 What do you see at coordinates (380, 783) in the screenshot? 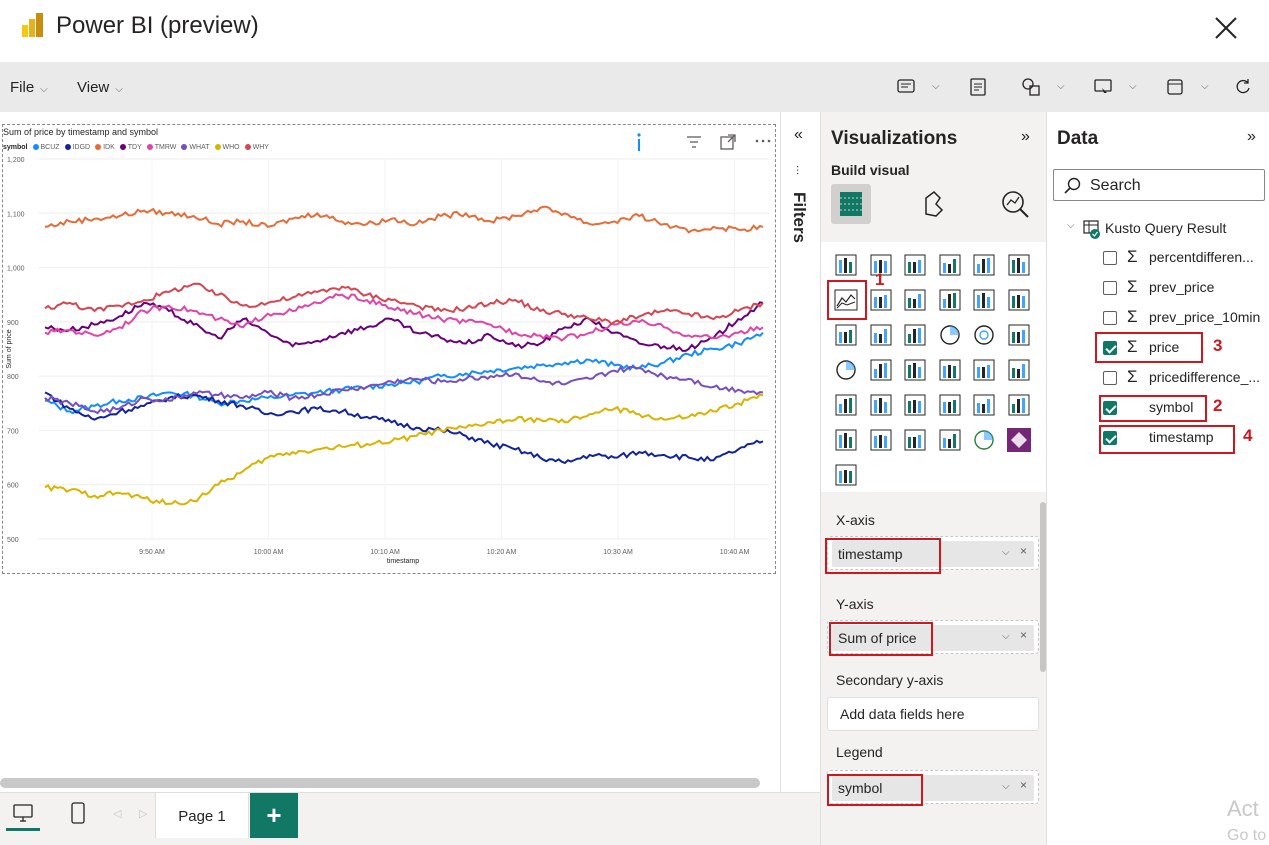
I see `horizontal-scrollbar` at bounding box center [380, 783].